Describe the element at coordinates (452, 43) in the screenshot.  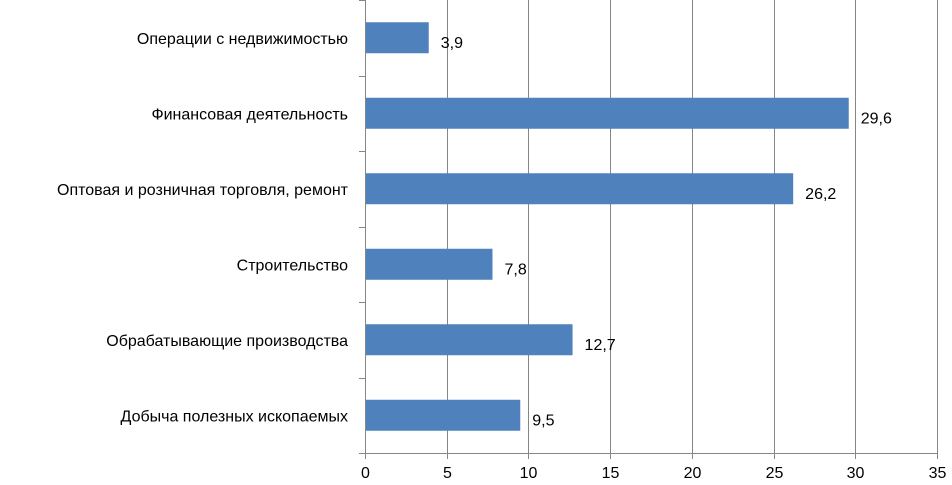
I see `data-label: 3,9` at that location.